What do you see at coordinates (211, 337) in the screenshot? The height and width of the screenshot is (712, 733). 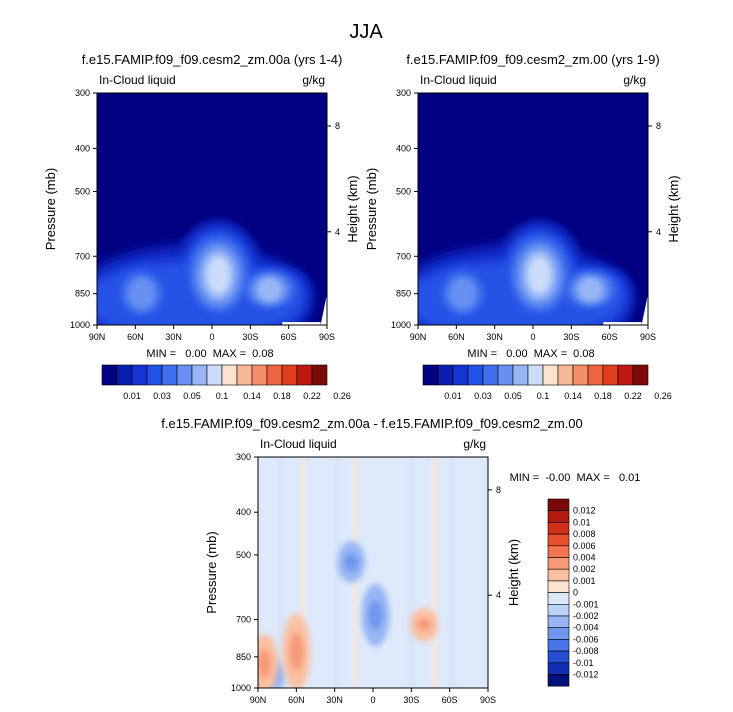 I see `panel-a-x-tick-label: 0` at bounding box center [211, 337].